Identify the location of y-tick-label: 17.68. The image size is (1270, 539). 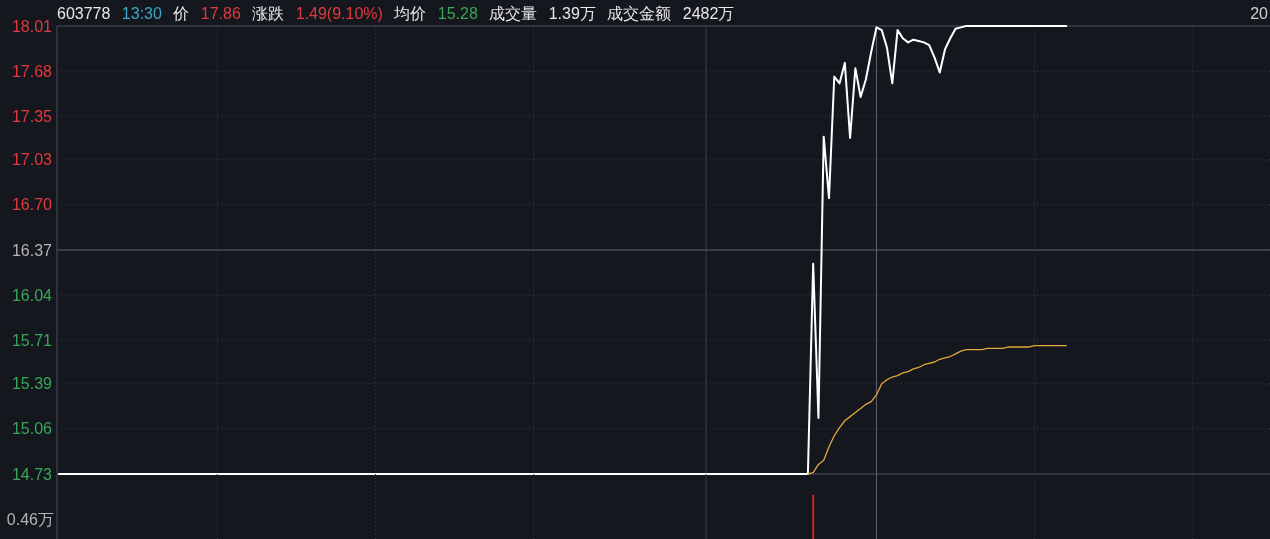
(32, 71).